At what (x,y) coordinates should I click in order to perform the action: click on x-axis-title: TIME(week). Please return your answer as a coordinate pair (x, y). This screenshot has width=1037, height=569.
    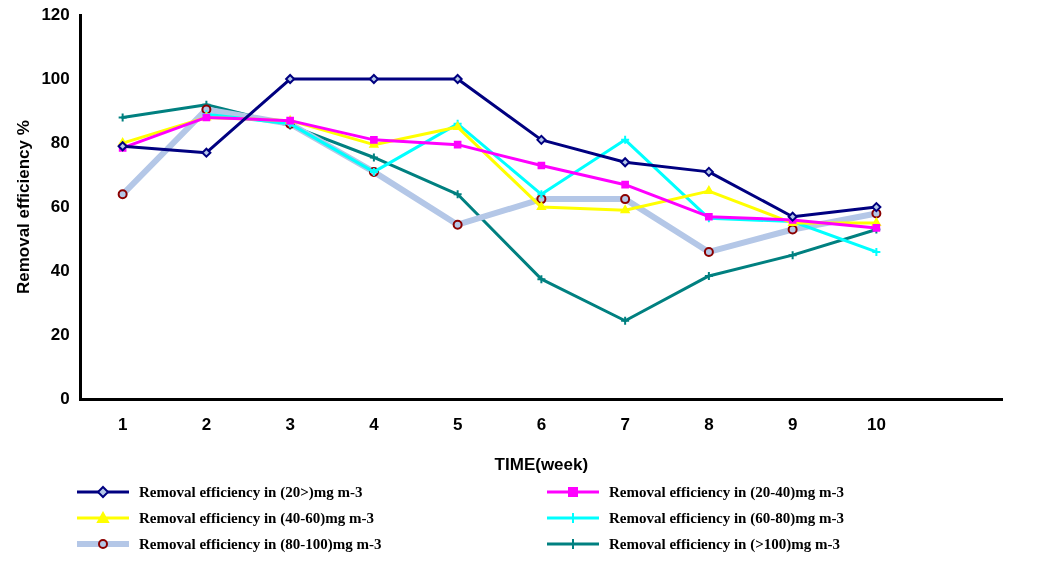
    Looking at the image, I should click on (541, 465).